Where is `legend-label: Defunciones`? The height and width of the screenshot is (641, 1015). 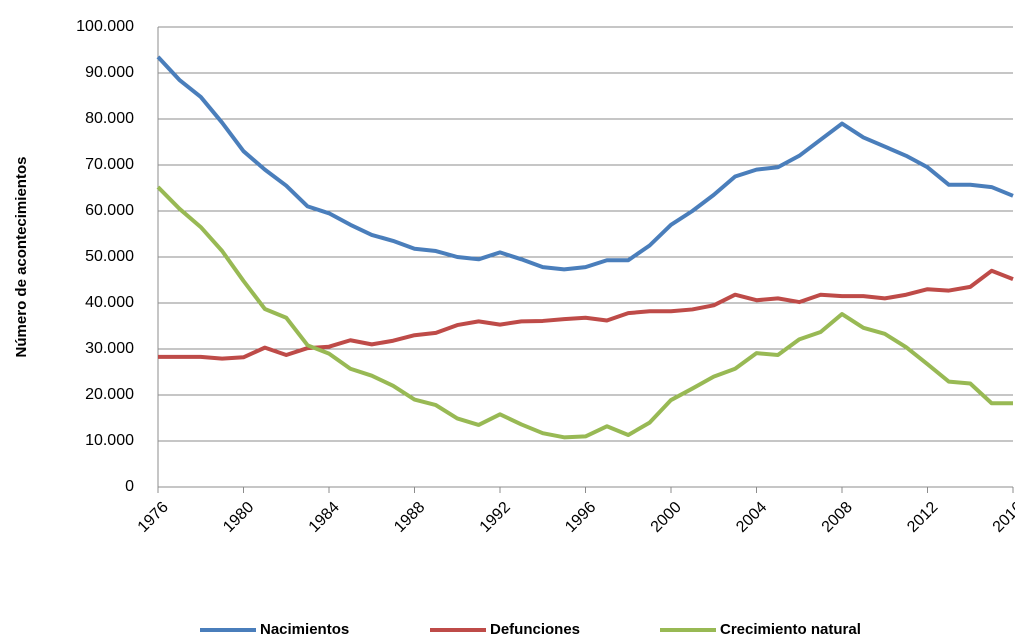 legend-label: Defunciones is located at coordinates (535, 629).